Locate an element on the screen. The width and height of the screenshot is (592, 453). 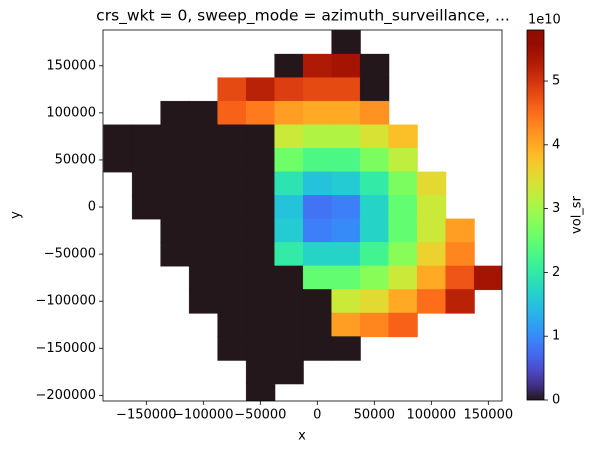
colorbar-offset: 1e10 is located at coordinates (544, 20).